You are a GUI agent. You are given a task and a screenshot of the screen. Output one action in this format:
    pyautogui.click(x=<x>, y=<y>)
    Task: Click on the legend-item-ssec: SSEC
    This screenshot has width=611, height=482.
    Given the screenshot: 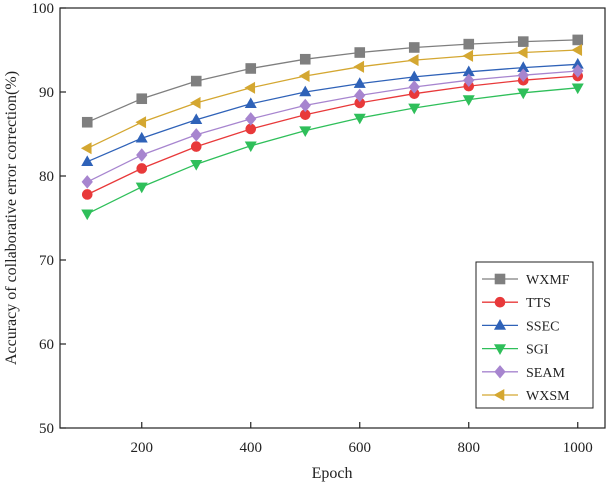 What is the action you would take?
    pyautogui.click(x=520, y=326)
    